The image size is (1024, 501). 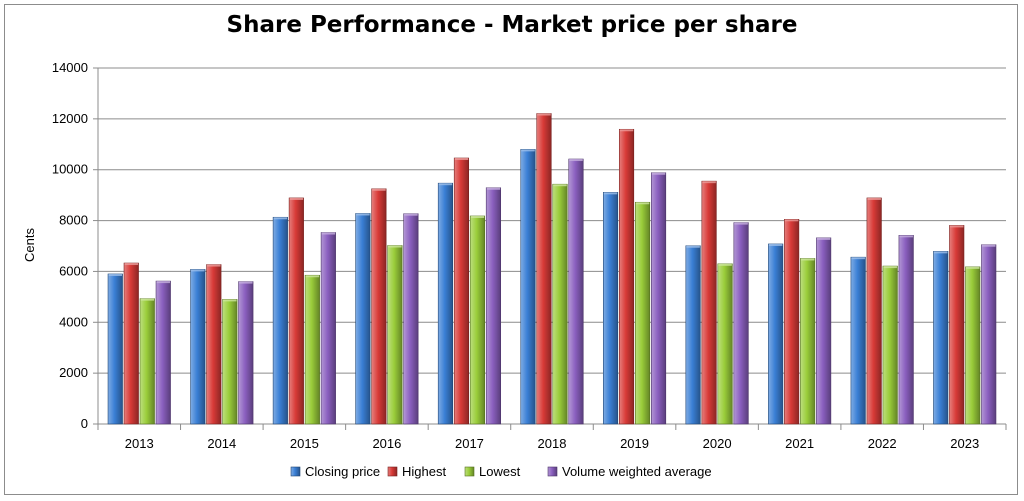 What do you see at coordinates (941, 338) in the screenshot?
I see `bar-closing-price-2023` at bounding box center [941, 338].